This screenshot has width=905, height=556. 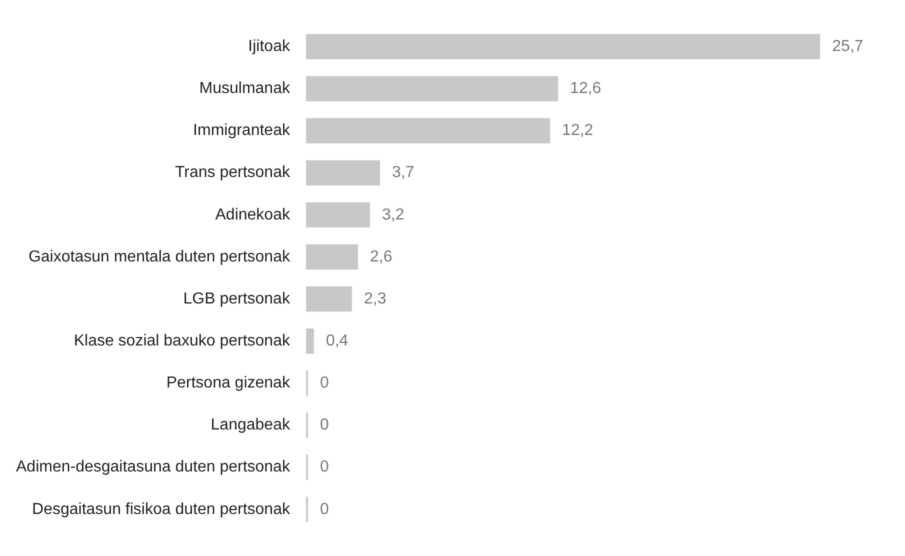 What do you see at coordinates (848, 47) in the screenshot?
I see `data-label: 25,7` at bounding box center [848, 47].